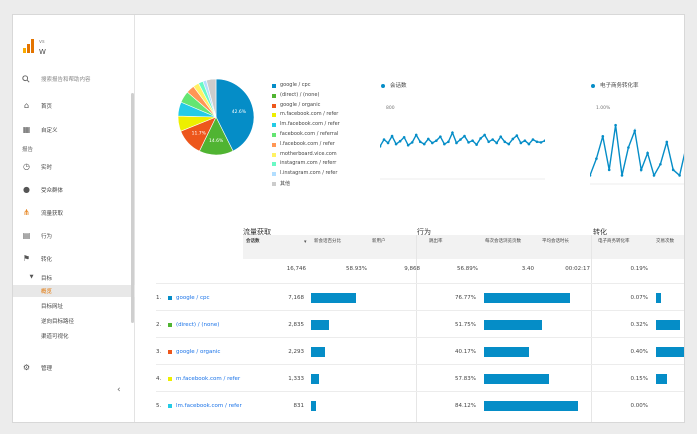 The image size is (697, 434). Describe the element at coordinates (198, 352) in the screenshot. I see `source-link: google / organic` at that location.